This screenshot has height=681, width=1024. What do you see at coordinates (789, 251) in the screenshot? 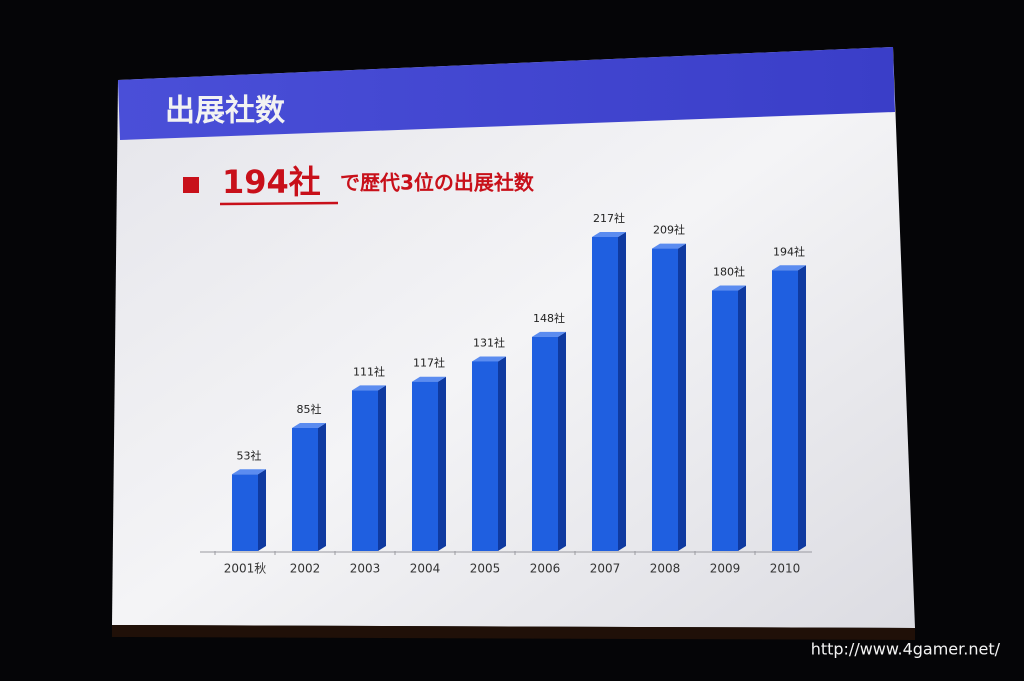
I see `value-label: 194社` at bounding box center [789, 251].